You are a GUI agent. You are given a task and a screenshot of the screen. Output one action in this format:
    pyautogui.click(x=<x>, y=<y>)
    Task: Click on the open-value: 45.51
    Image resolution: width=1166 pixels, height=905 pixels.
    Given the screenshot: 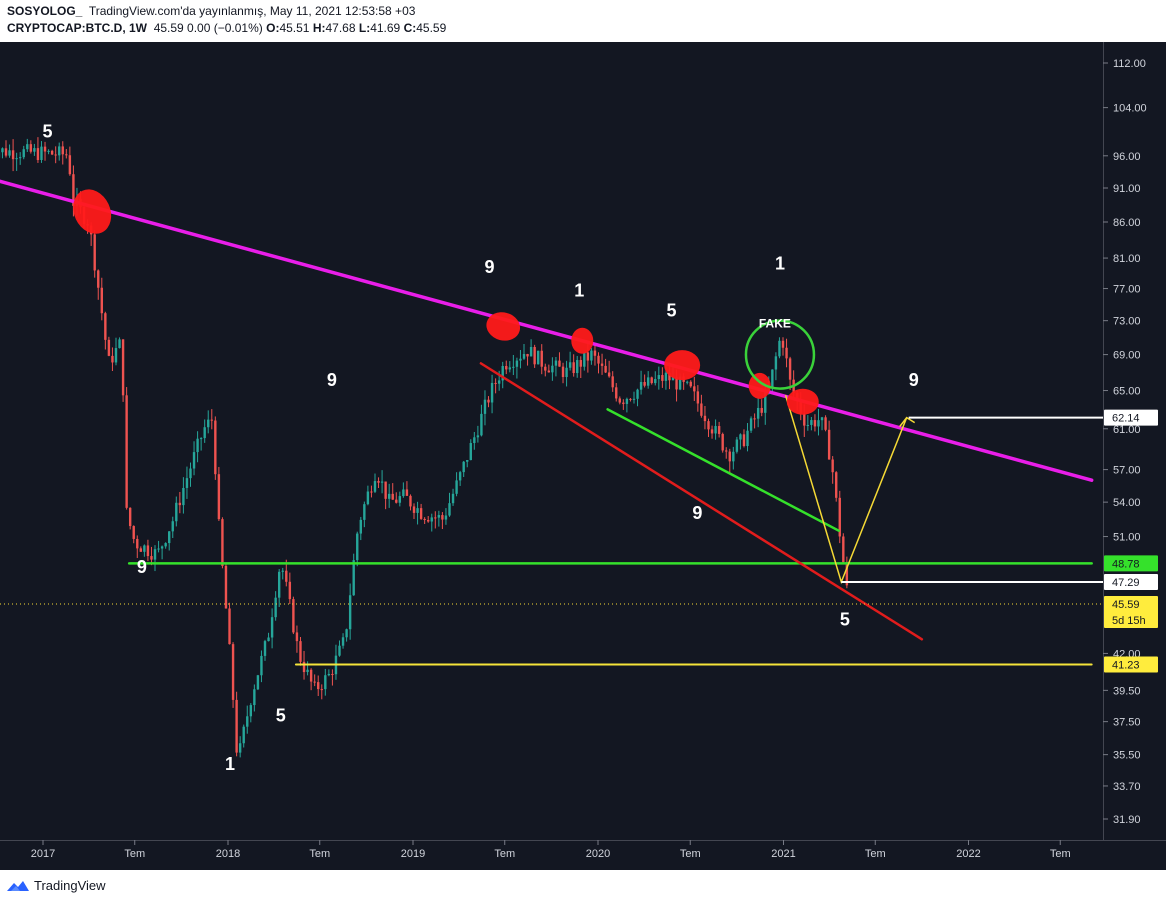 What is the action you would take?
    pyautogui.click(x=294, y=28)
    